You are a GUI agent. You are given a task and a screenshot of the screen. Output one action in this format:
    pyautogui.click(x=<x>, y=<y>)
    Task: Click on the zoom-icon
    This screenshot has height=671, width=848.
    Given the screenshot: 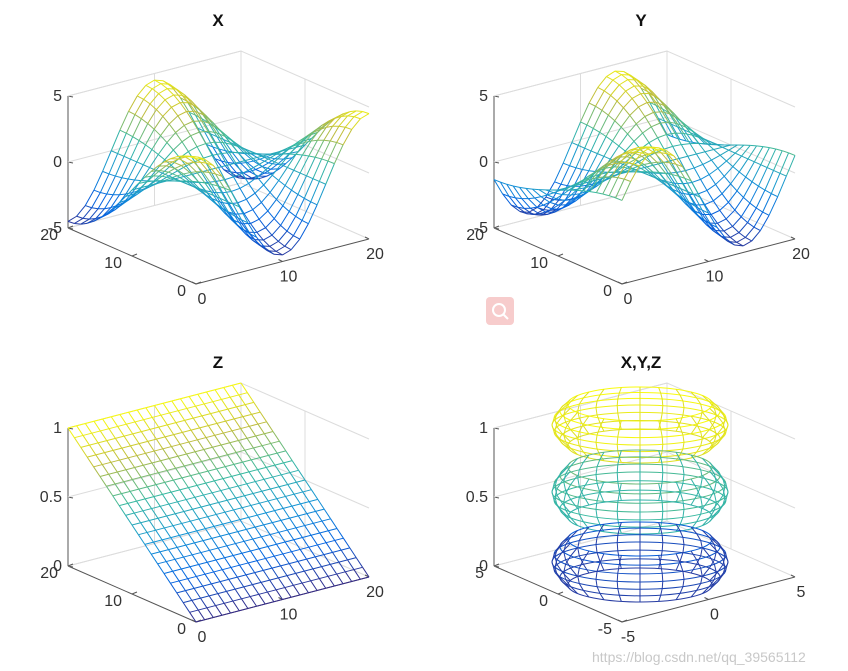 What is the action you would take?
    pyautogui.click(x=500, y=311)
    